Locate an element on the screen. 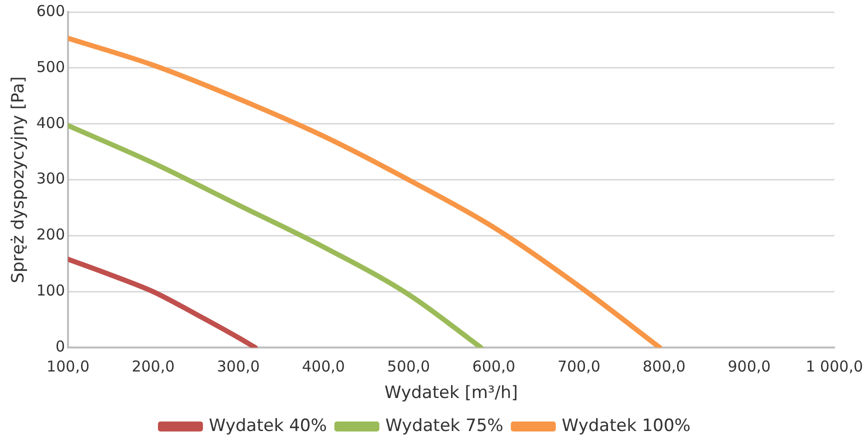  x-tick-label: 700,0 is located at coordinates (578, 366).